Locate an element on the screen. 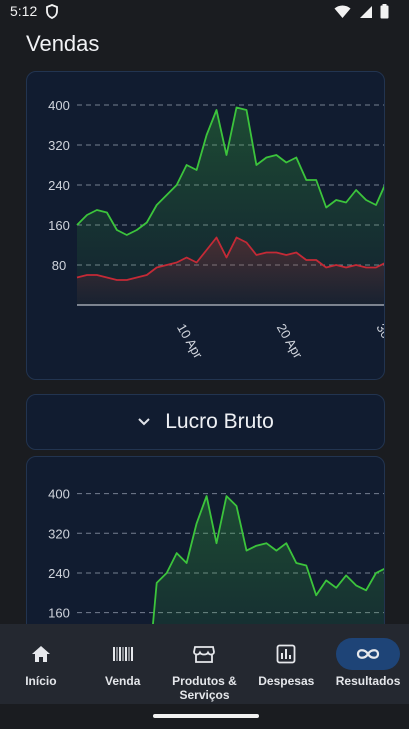 The height and width of the screenshot is (729, 409). nav-label: Despesas is located at coordinates (286, 681).